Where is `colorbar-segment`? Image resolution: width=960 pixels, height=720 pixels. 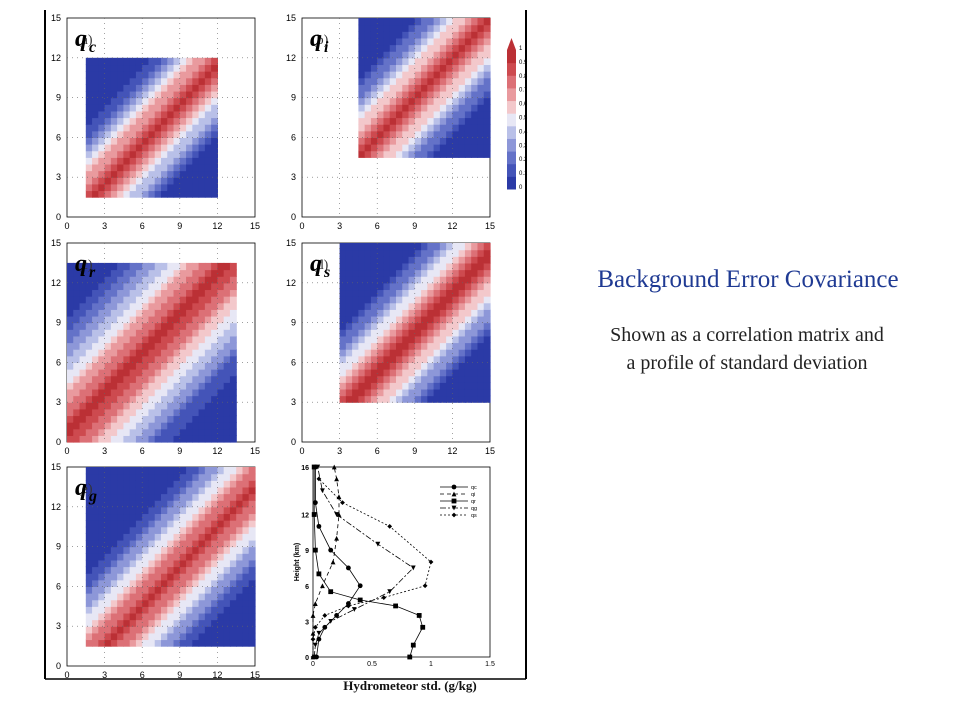
colorbar-segment is located at coordinates (511, 69).